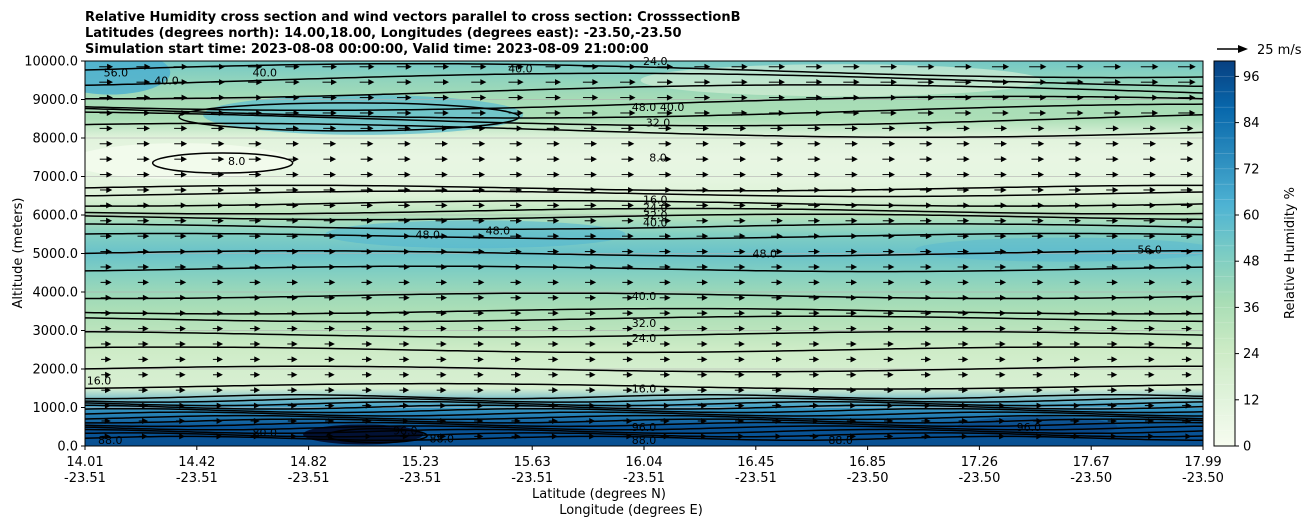  I want to click on colorbar-tick-label: 48, so click(1251, 262).